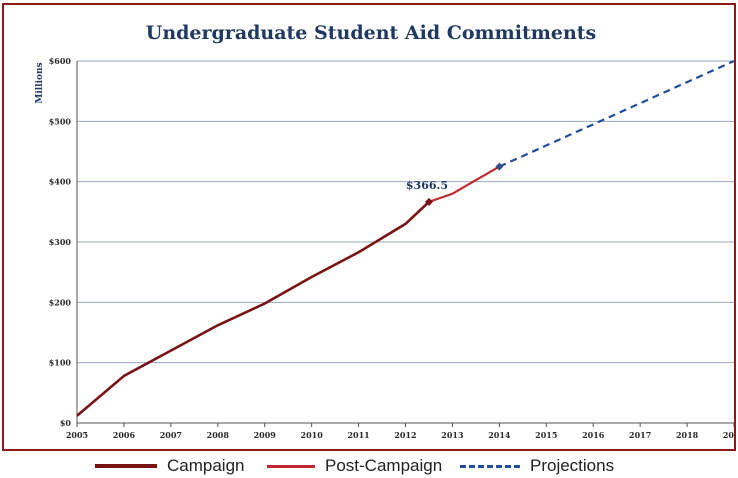  I want to click on y-tick-label: $300, so click(60, 242).